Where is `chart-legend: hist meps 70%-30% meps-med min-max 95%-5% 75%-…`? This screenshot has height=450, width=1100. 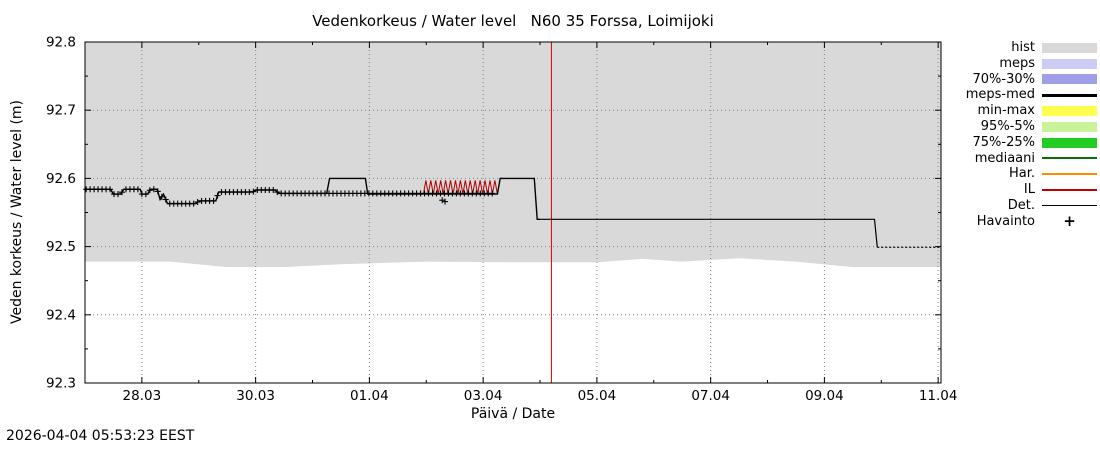 chart-legend: hist meps 70%-30% meps-med min-max 95%-5% 75%-… is located at coordinates (1022, 135).